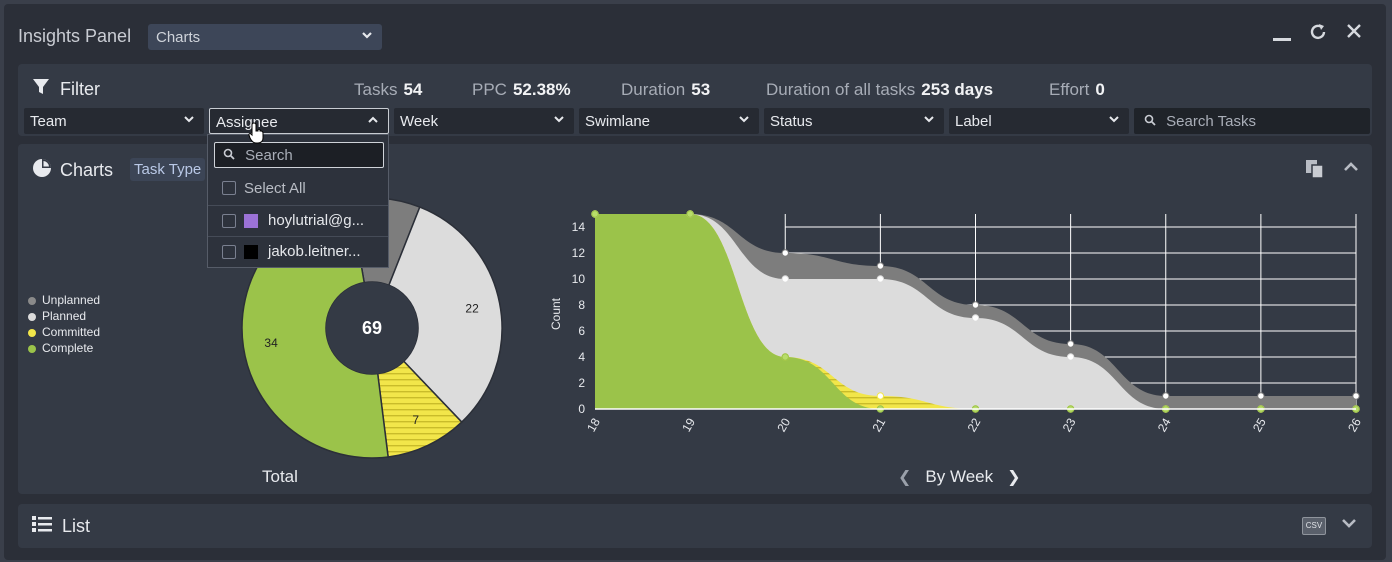  What do you see at coordinates (593, 424) in the screenshot?
I see `x-tick-label: 18` at bounding box center [593, 424].